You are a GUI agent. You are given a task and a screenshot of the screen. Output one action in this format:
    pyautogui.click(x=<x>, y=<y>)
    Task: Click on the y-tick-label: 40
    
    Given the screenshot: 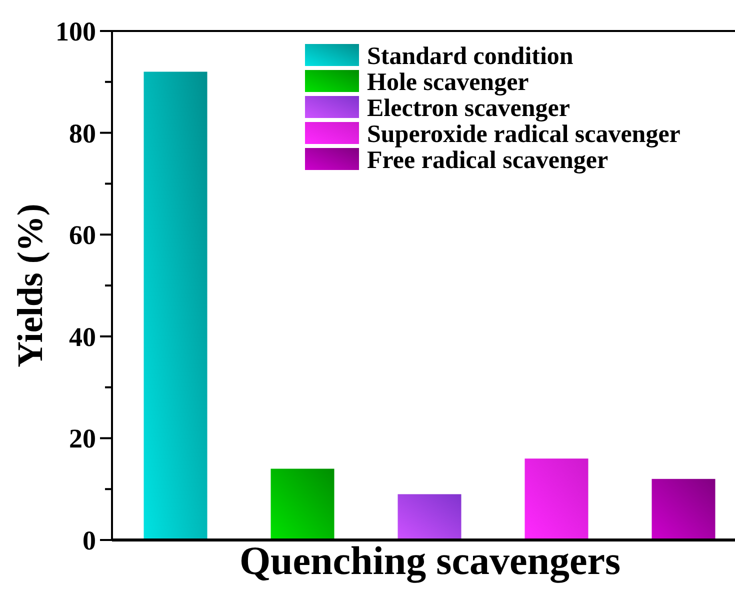 What is the action you would take?
    pyautogui.click(x=82, y=337)
    